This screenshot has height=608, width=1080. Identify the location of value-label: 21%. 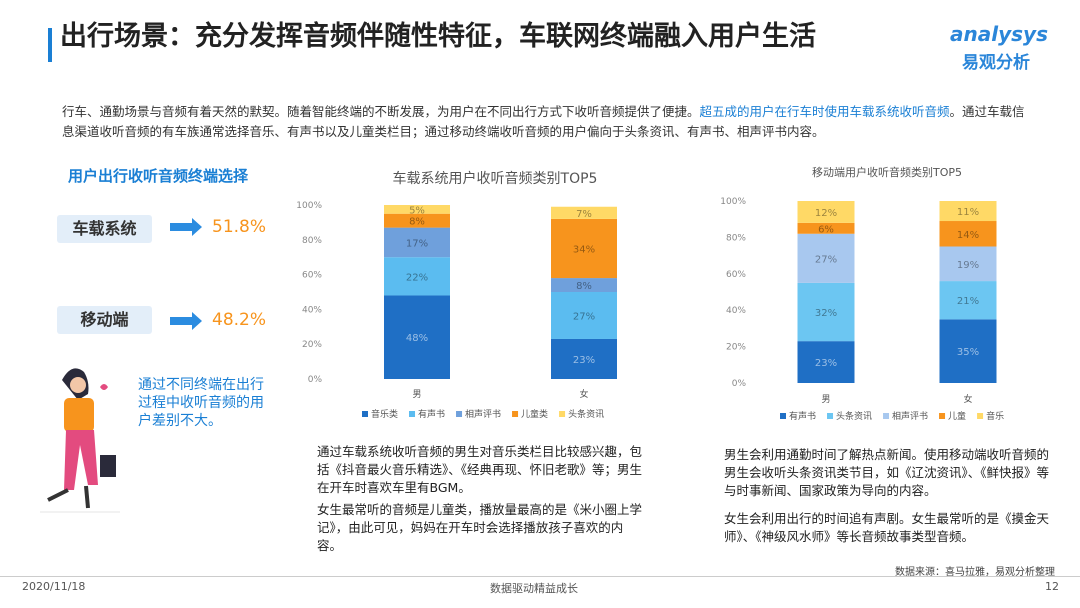
(968, 301).